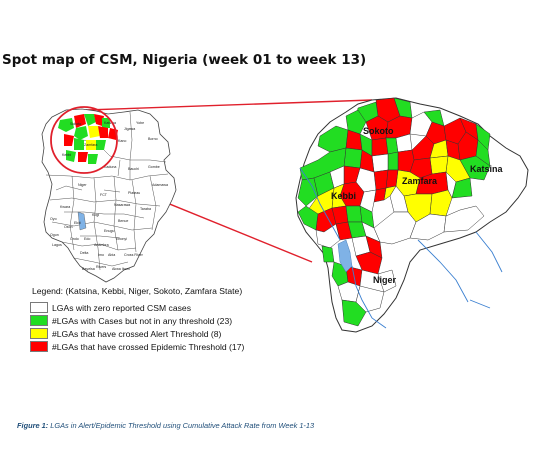 The height and width of the screenshot is (467, 534). Describe the element at coordinates (74, 239) in the screenshot. I see `inset-label-ondo: Ondo` at that location.